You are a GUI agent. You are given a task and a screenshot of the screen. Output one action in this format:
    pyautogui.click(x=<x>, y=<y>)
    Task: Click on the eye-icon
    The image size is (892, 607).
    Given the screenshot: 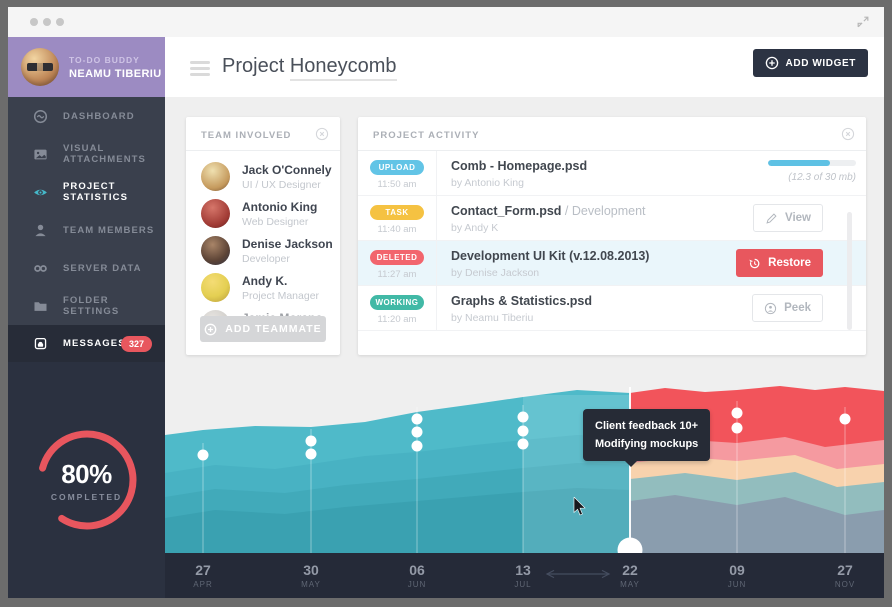 What is the action you would take?
    pyautogui.click(x=40, y=192)
    